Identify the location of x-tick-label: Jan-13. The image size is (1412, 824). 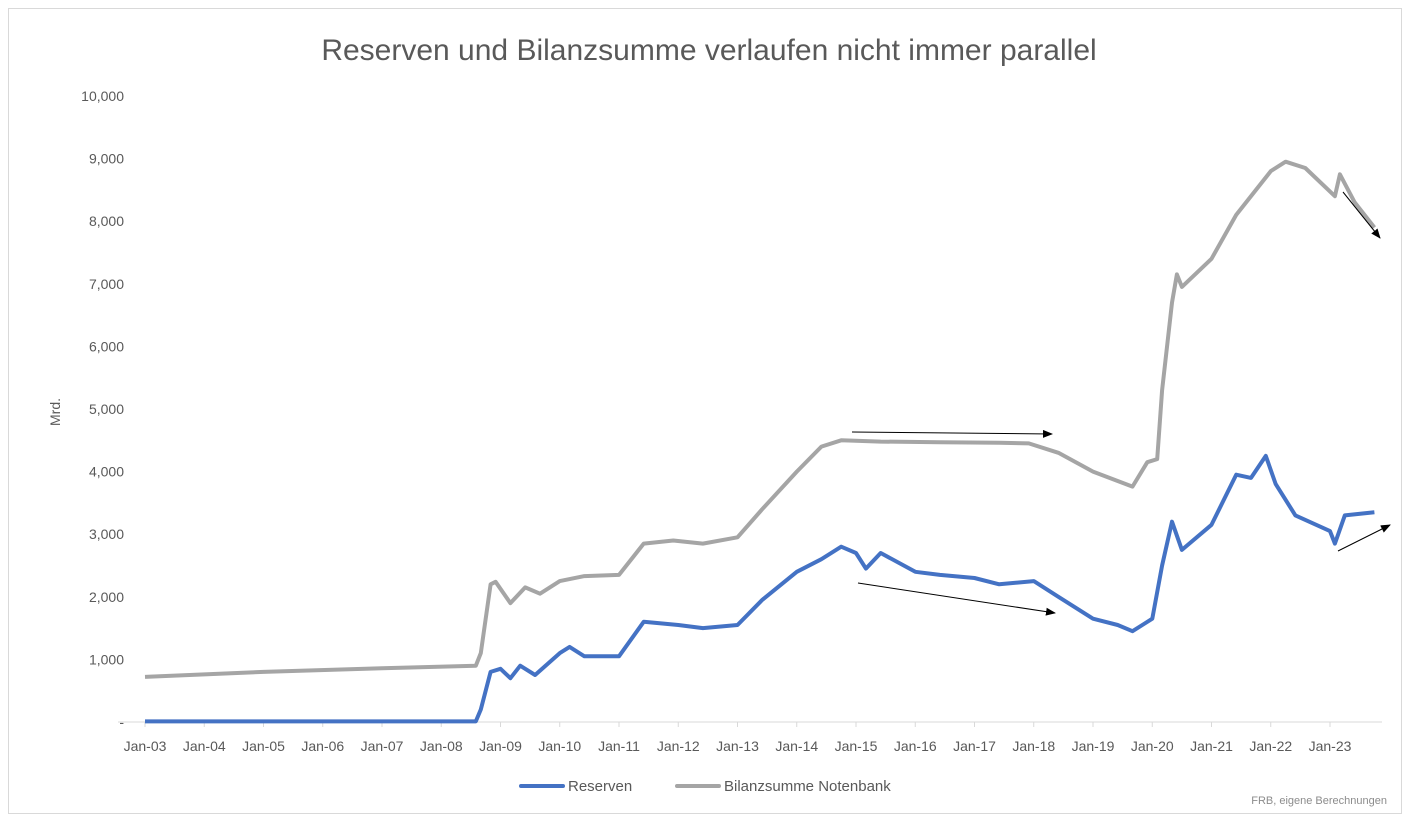
(737, 746).